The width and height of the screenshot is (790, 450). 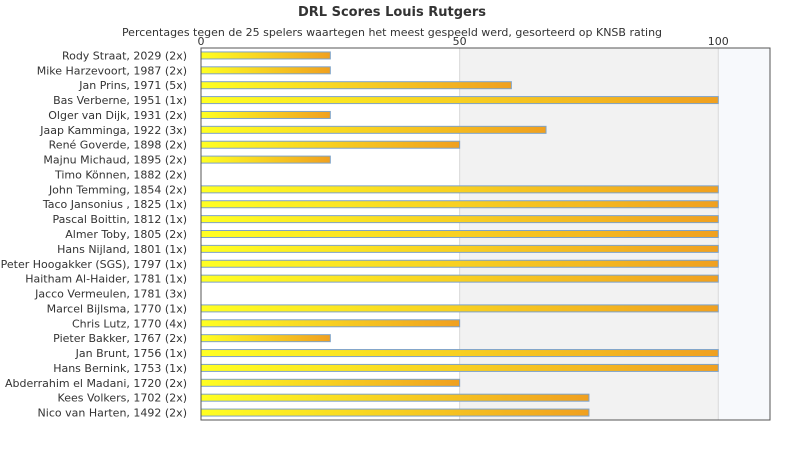 What do you see at coordinates (122, 249) in the screenshot?
I see `y-axis-label: Hans Nijland, 1801 (1x)` at bounding box center [122, 249].